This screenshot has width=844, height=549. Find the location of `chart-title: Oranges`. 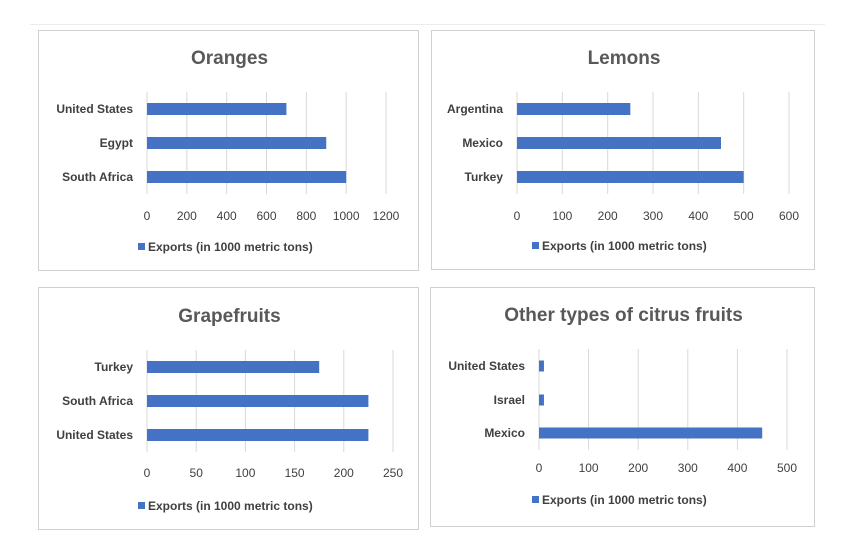

chart-title: Oranges is located at coordinates (229, 58).